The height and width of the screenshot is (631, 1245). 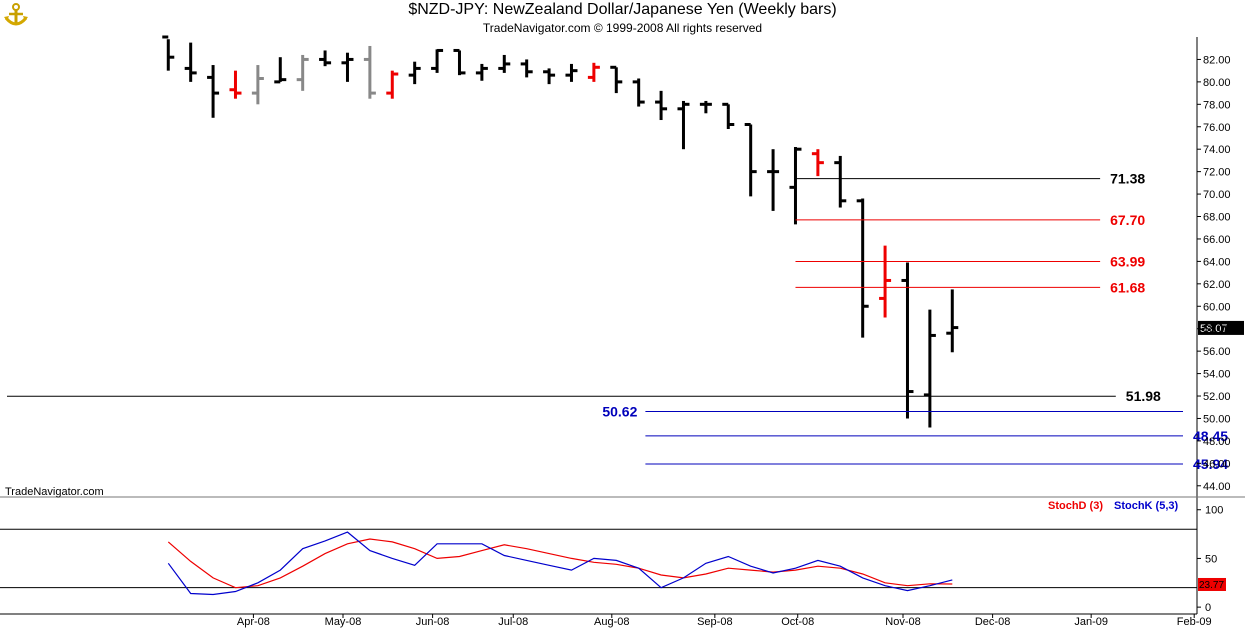 What do you see at coordinates (1146, 506) in the screenshot?
I see `legend-stochk: StochK (5,3)` at bounding box center [1146, 506].